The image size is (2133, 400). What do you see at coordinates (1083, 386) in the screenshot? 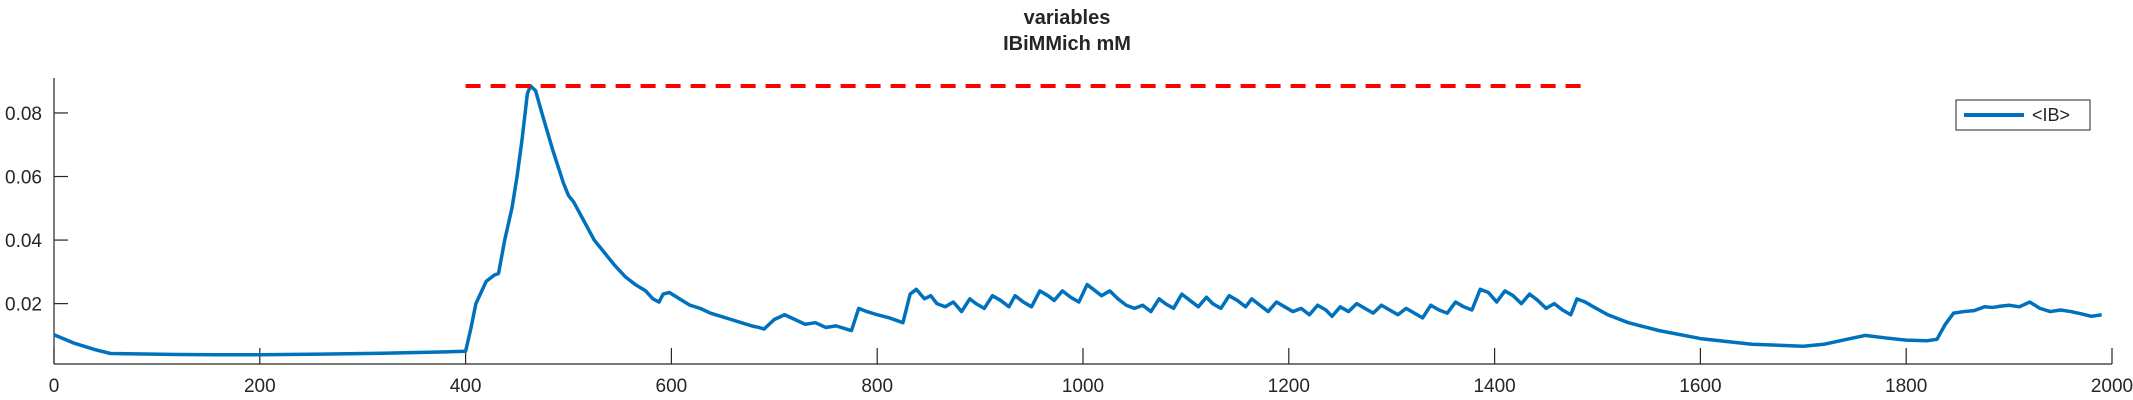
I see `x-tick-label: 1000` at bounding box center [1083, 386].